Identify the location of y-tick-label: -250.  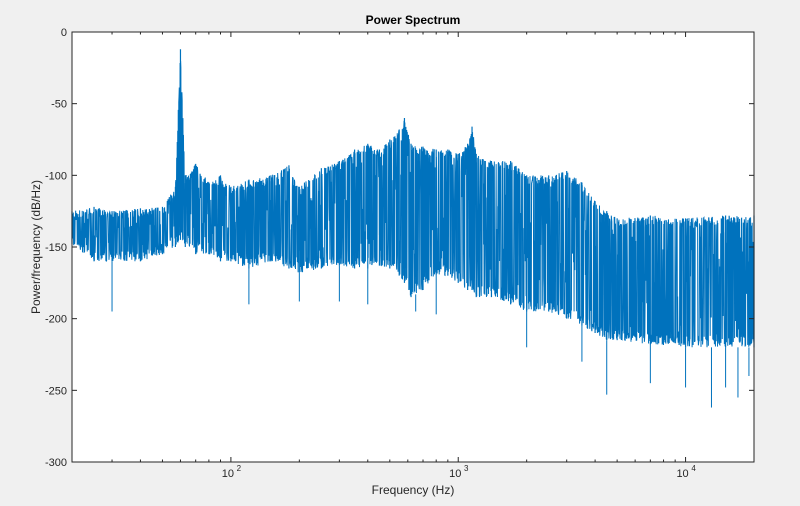
(56, 391).